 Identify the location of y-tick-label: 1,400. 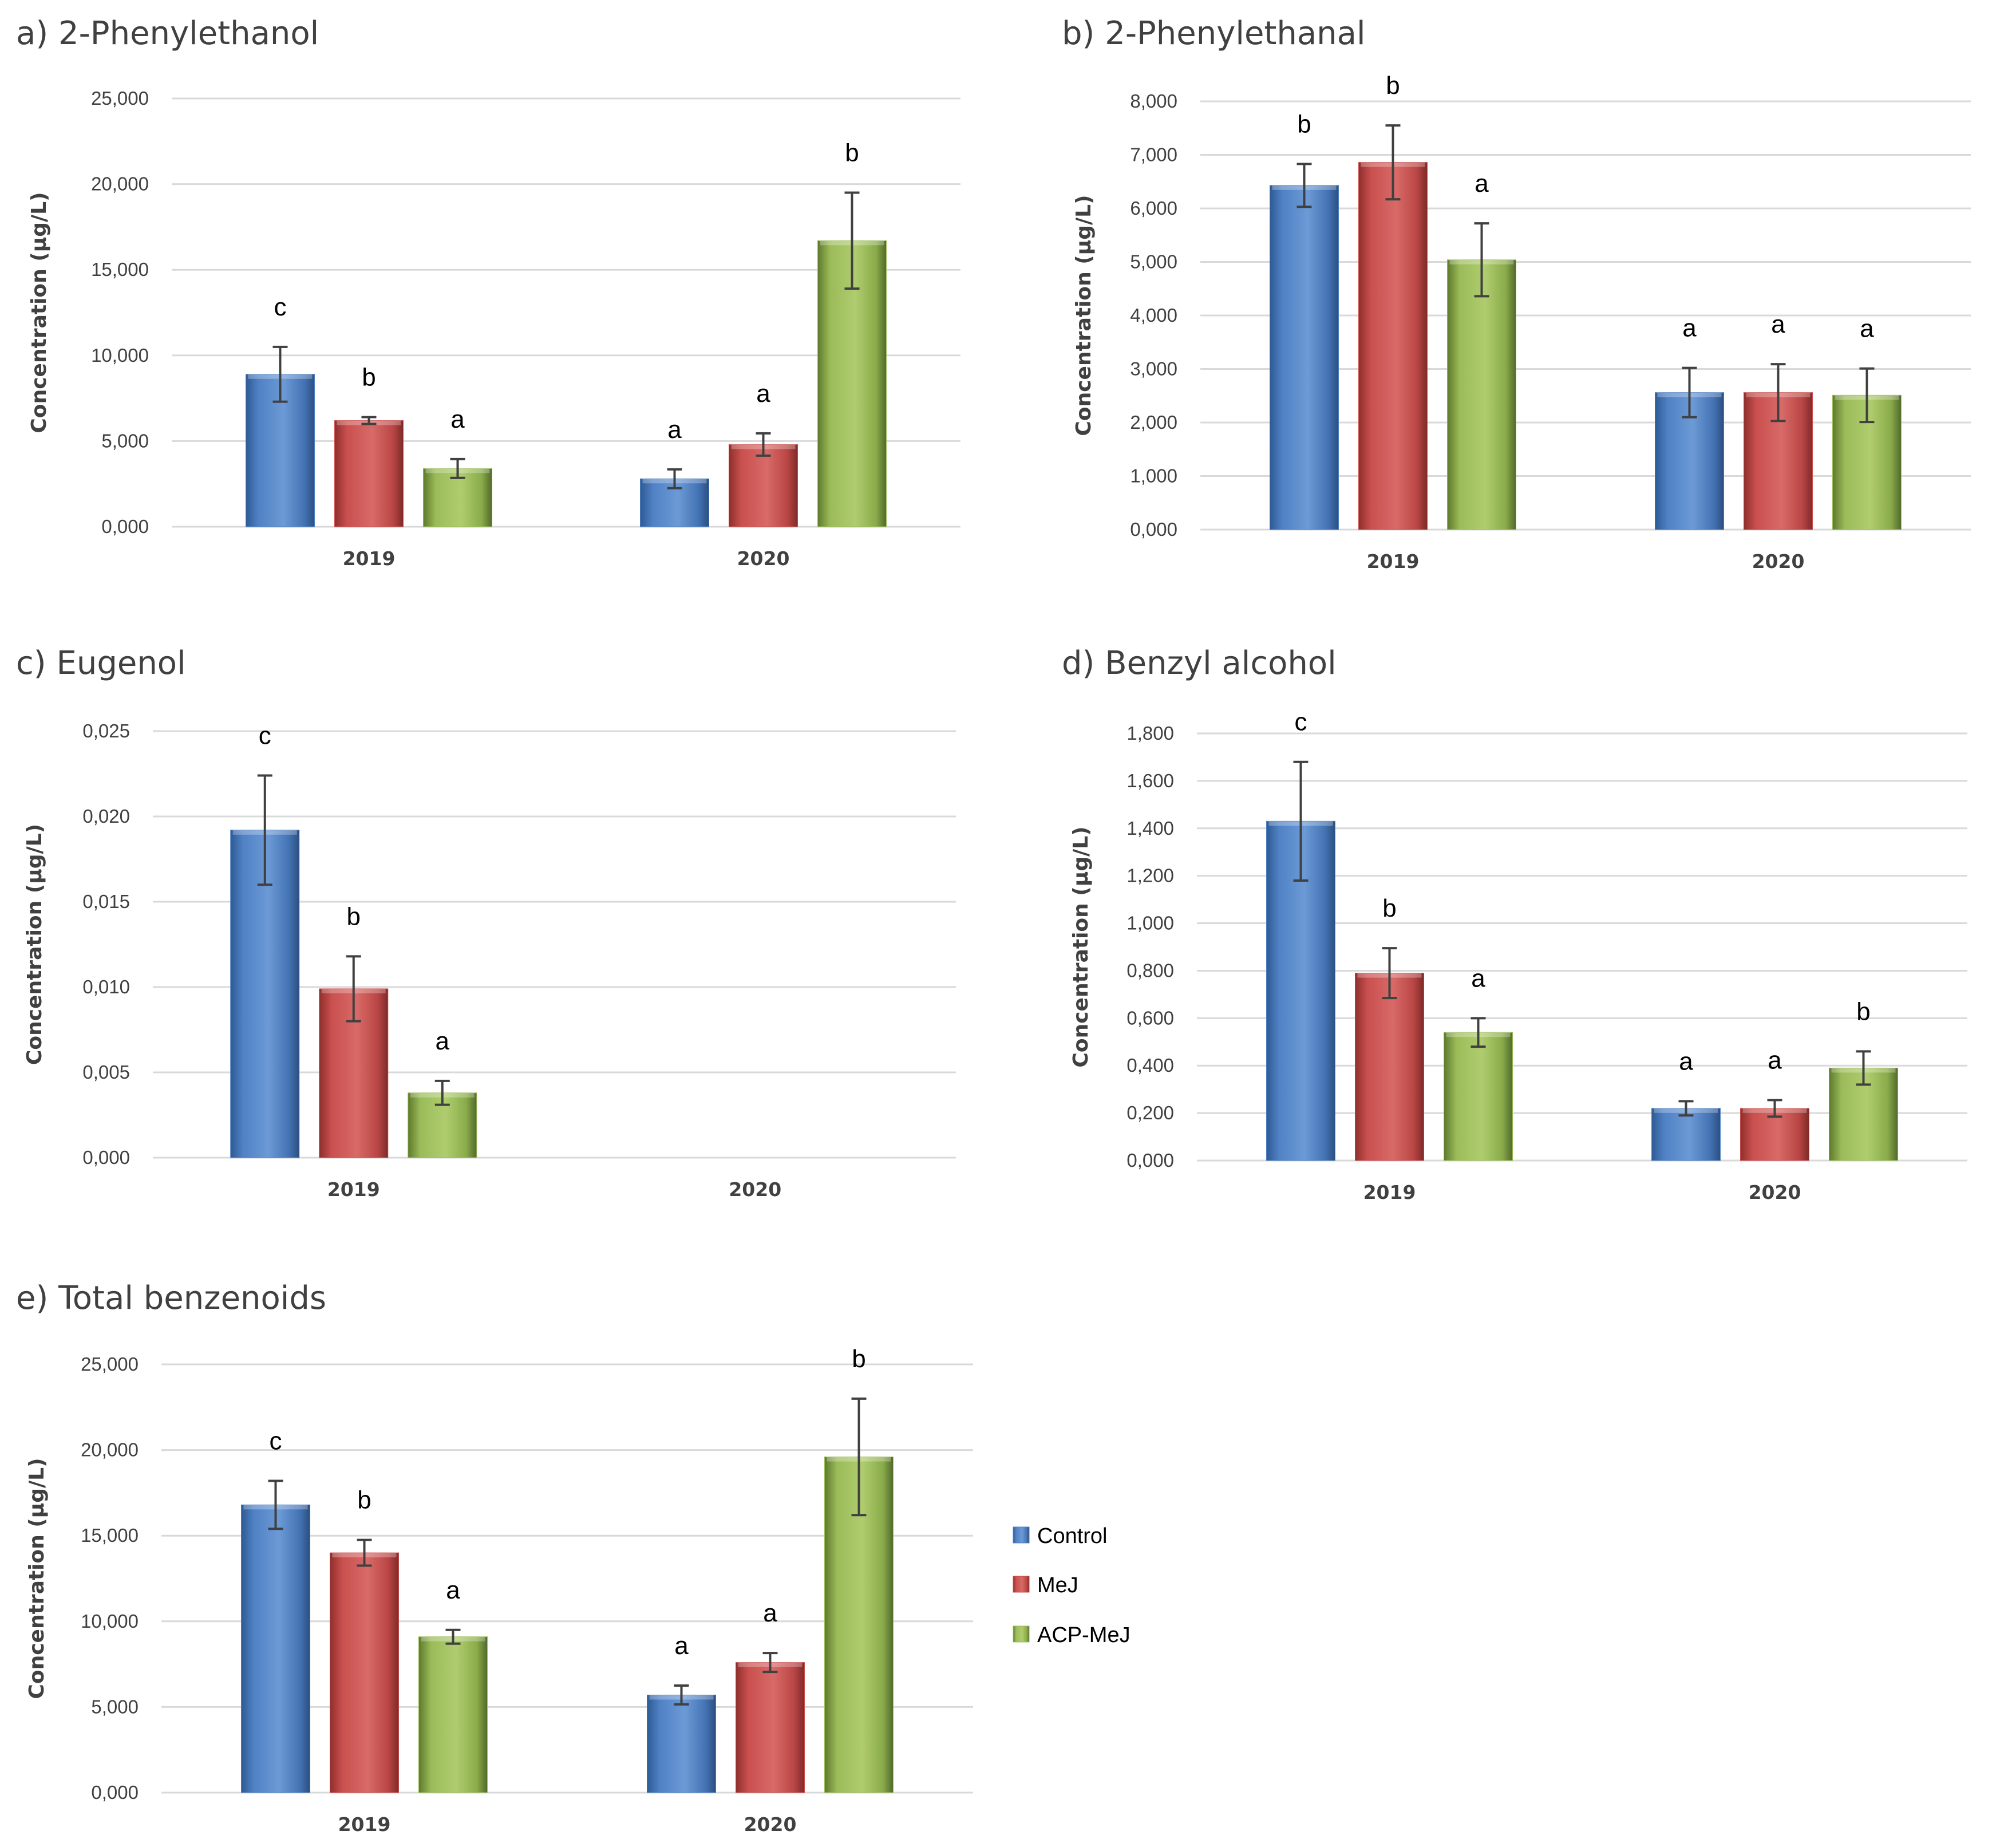
(1150, 828).